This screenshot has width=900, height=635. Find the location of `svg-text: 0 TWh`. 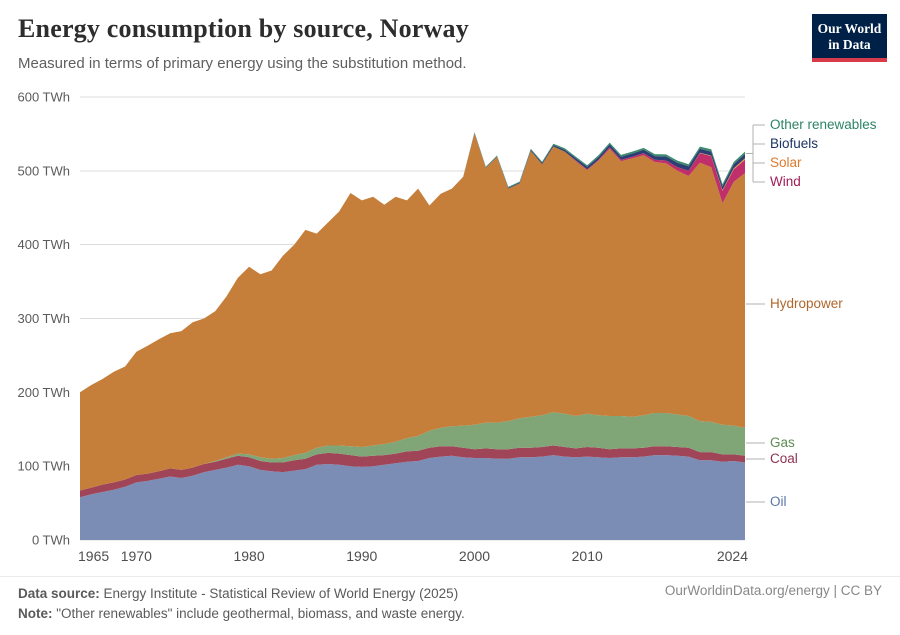

svg-text: 0 TWh is located at coordinates (51, 540).